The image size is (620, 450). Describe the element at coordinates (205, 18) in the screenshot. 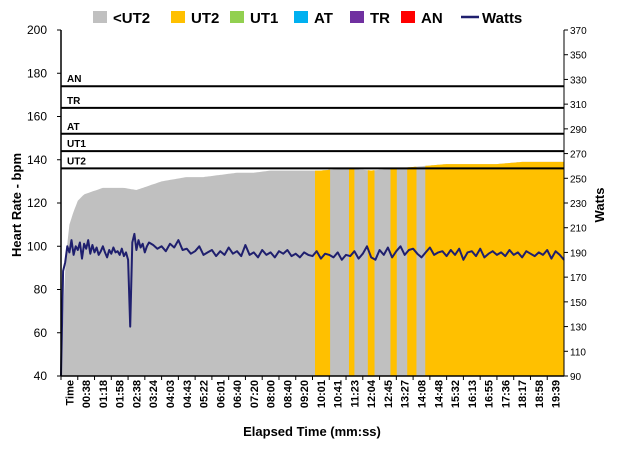

I see `legend-label: UT2` at that location.